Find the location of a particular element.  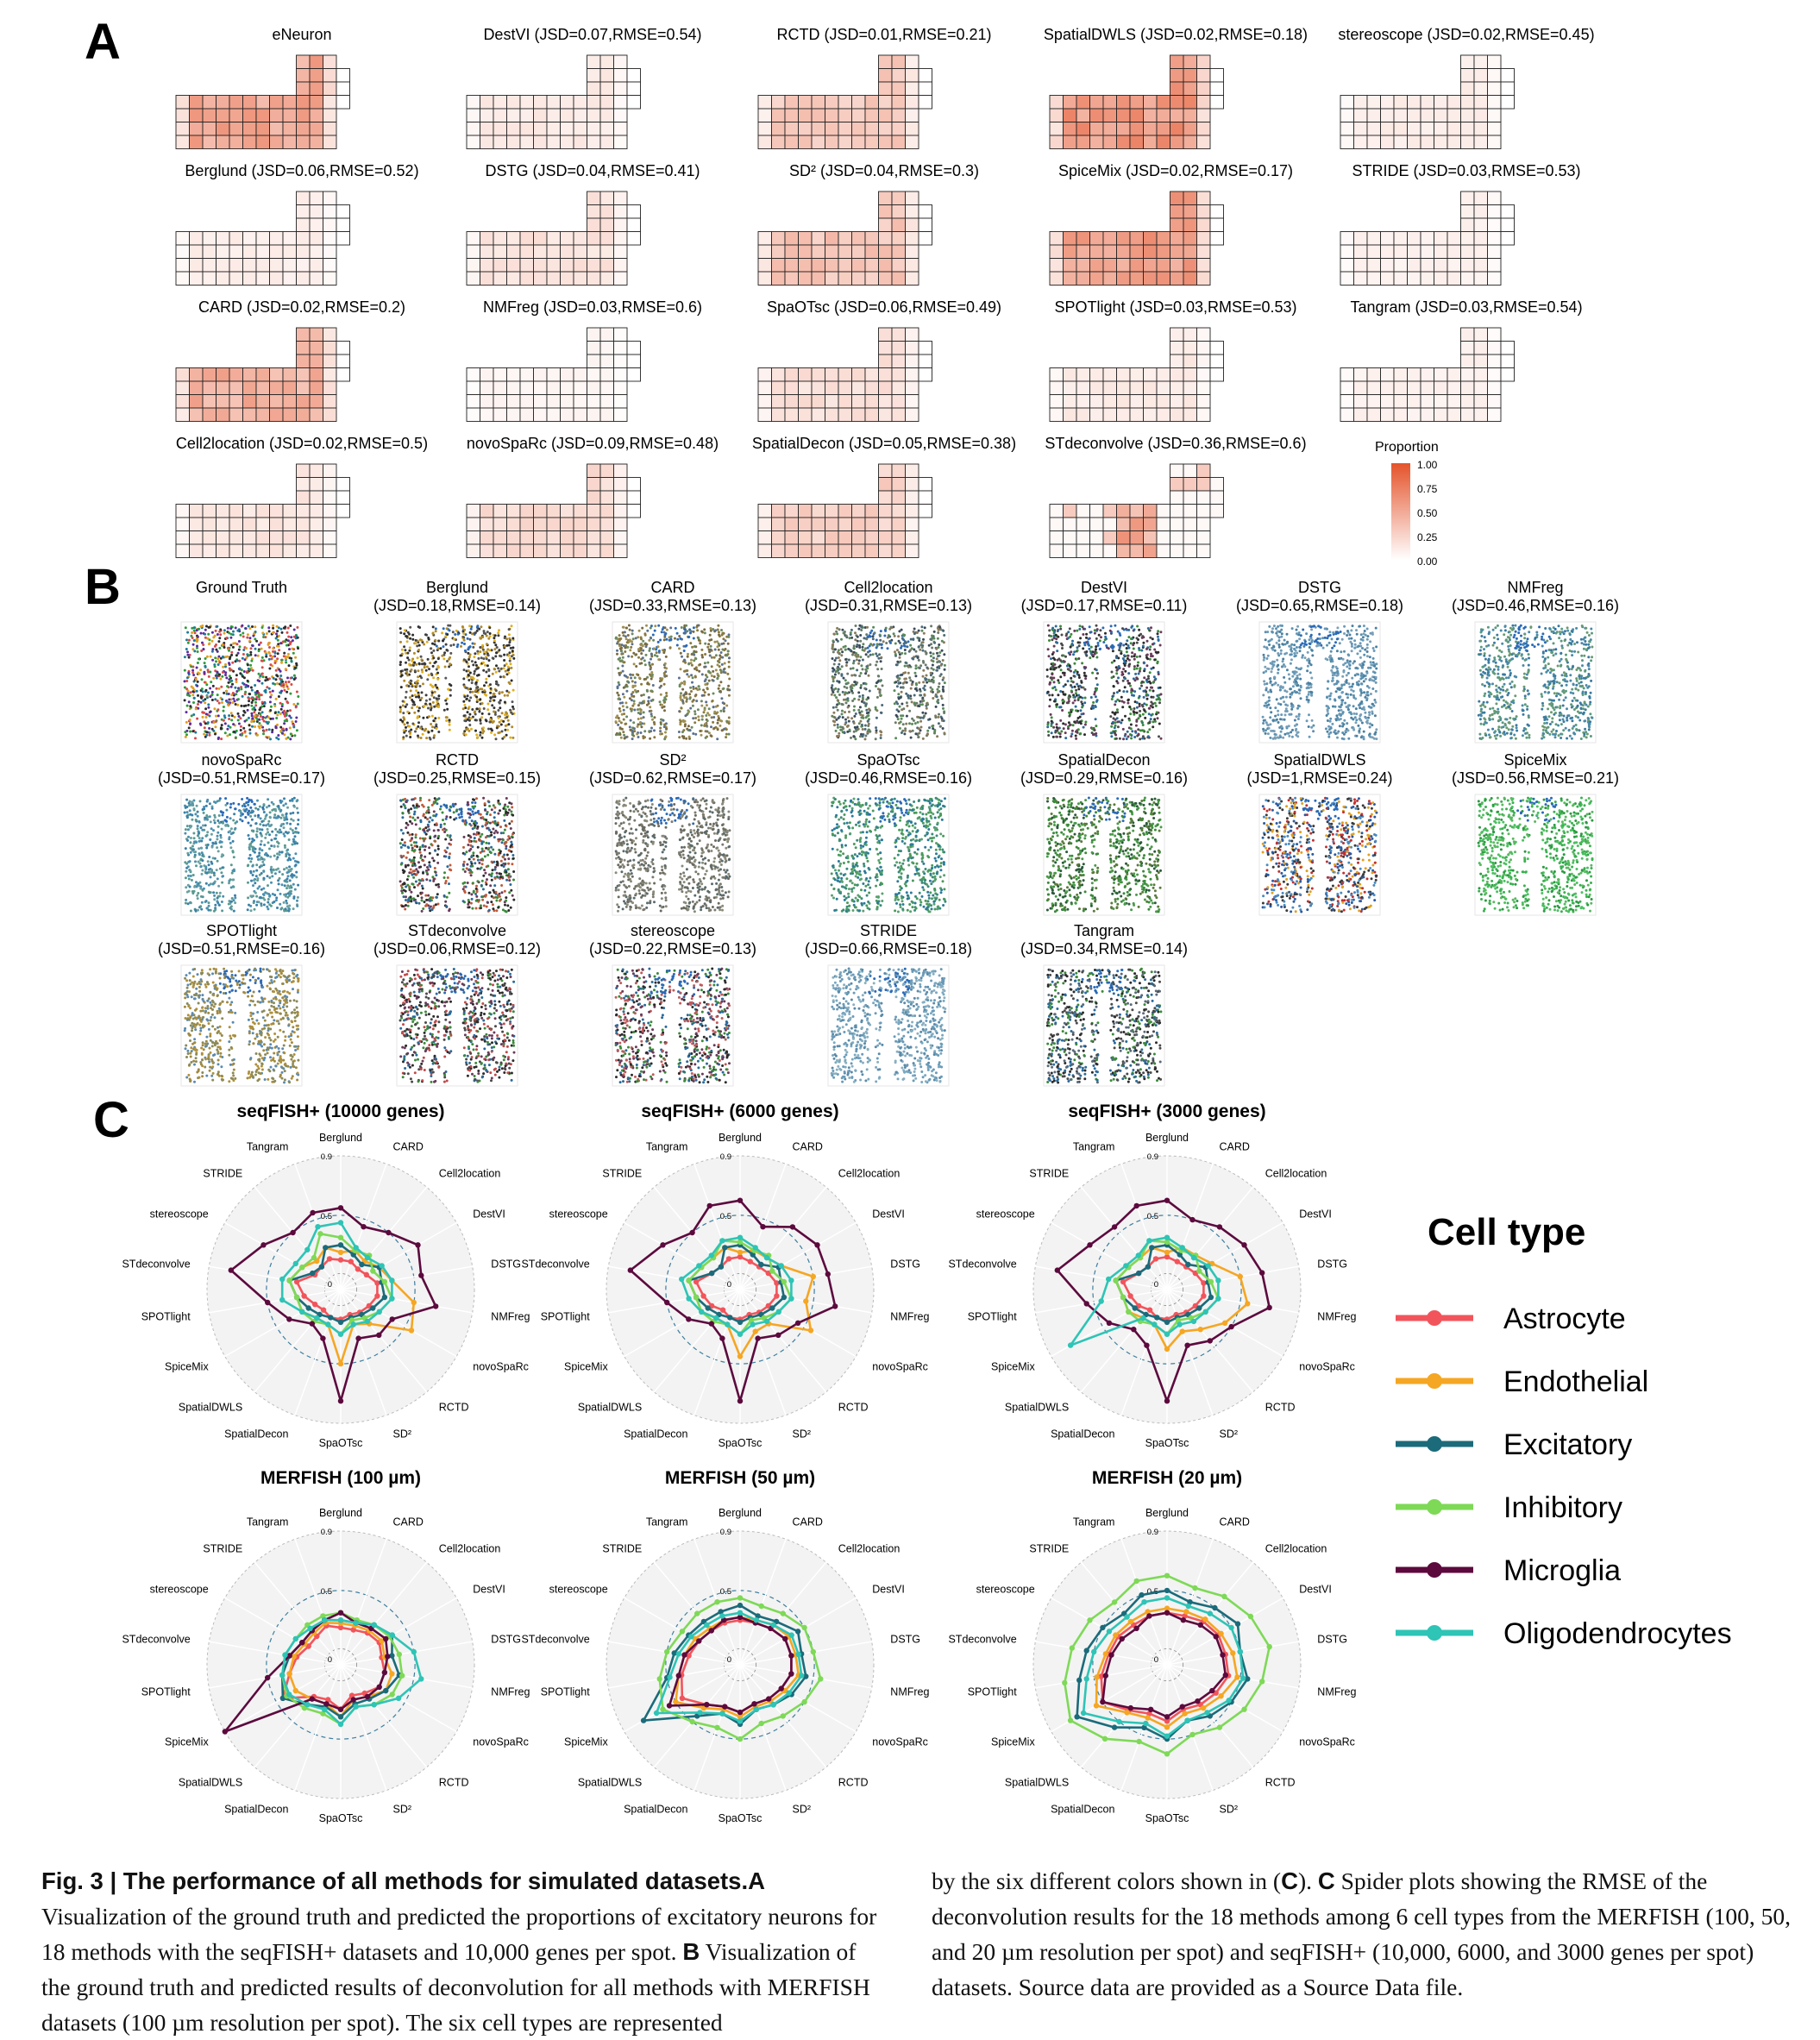

heatmap-10: STRIDE (JSD=0.03,RMSE=0.53) is located at coordinates (1461, 224).